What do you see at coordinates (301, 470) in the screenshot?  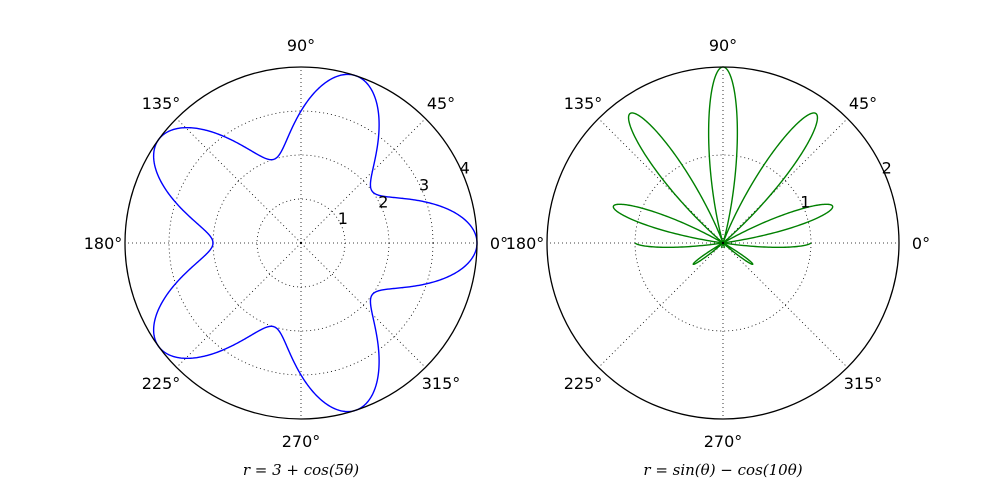 I see `plot-caption: r = 3 + cos(5θ)` at bounding box center [301, 470].